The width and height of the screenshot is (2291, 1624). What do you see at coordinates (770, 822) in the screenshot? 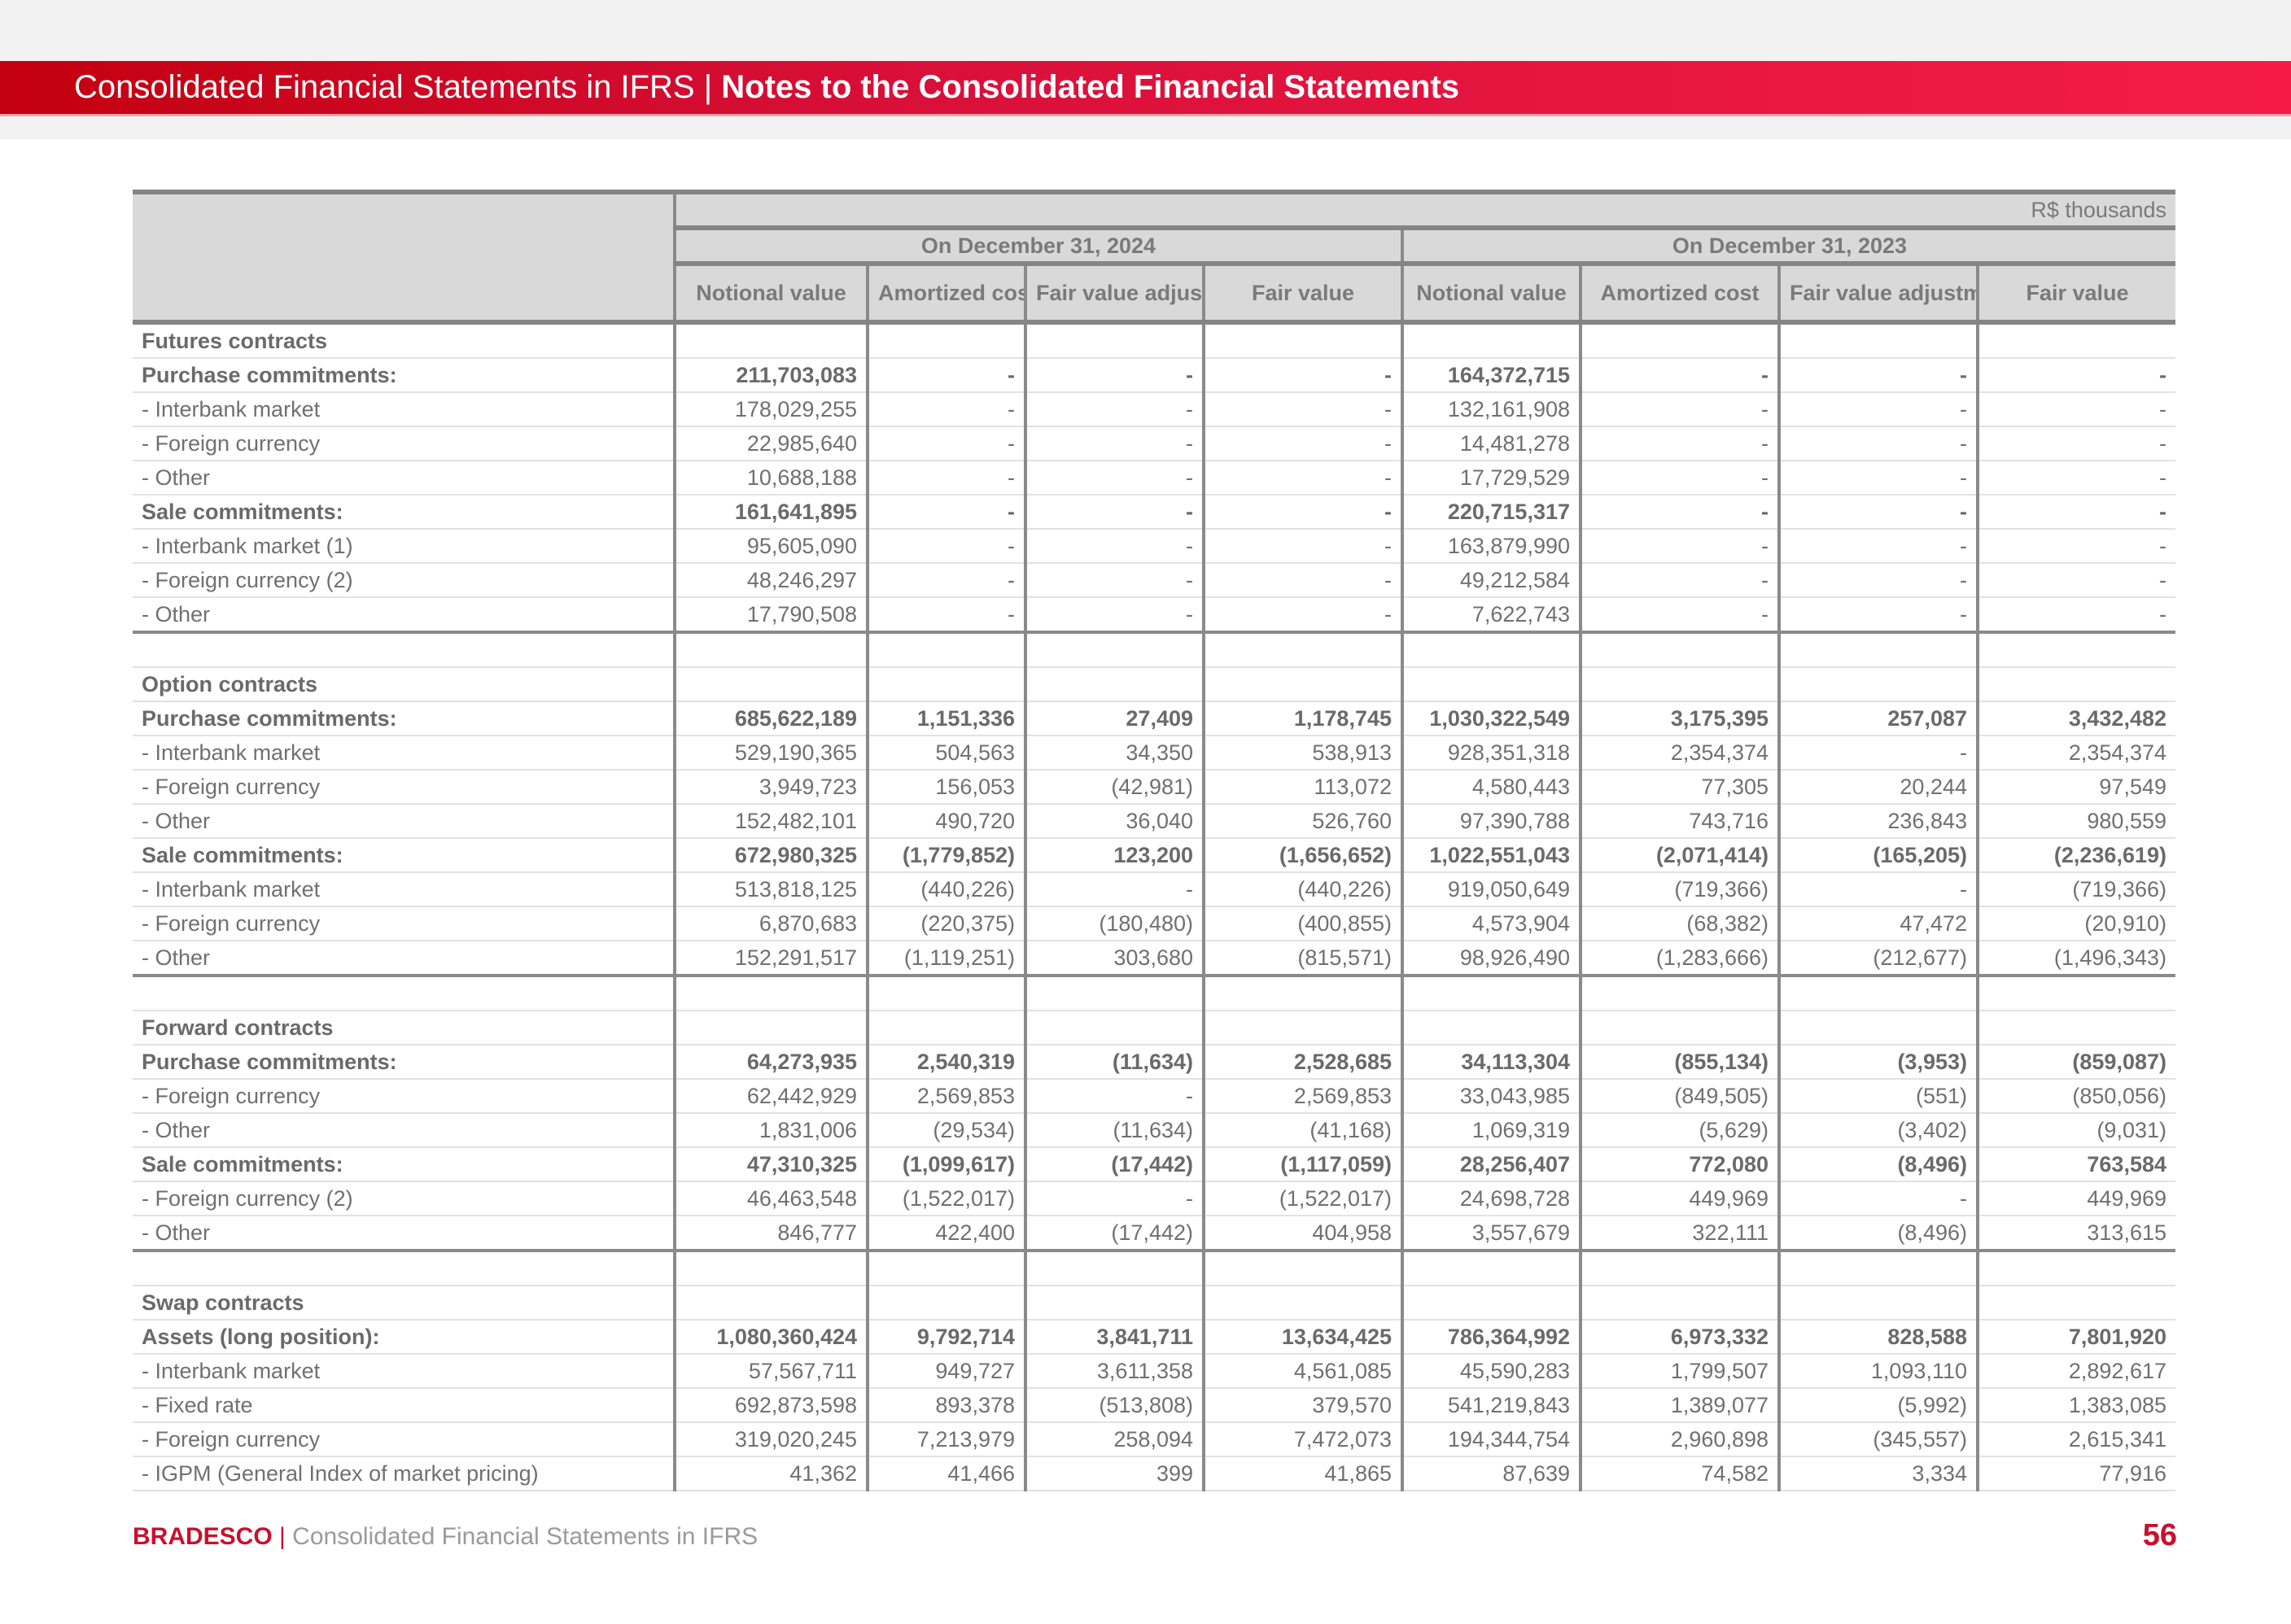
I see `cell-value: 152,482,101` at bounding box center [770, 822].